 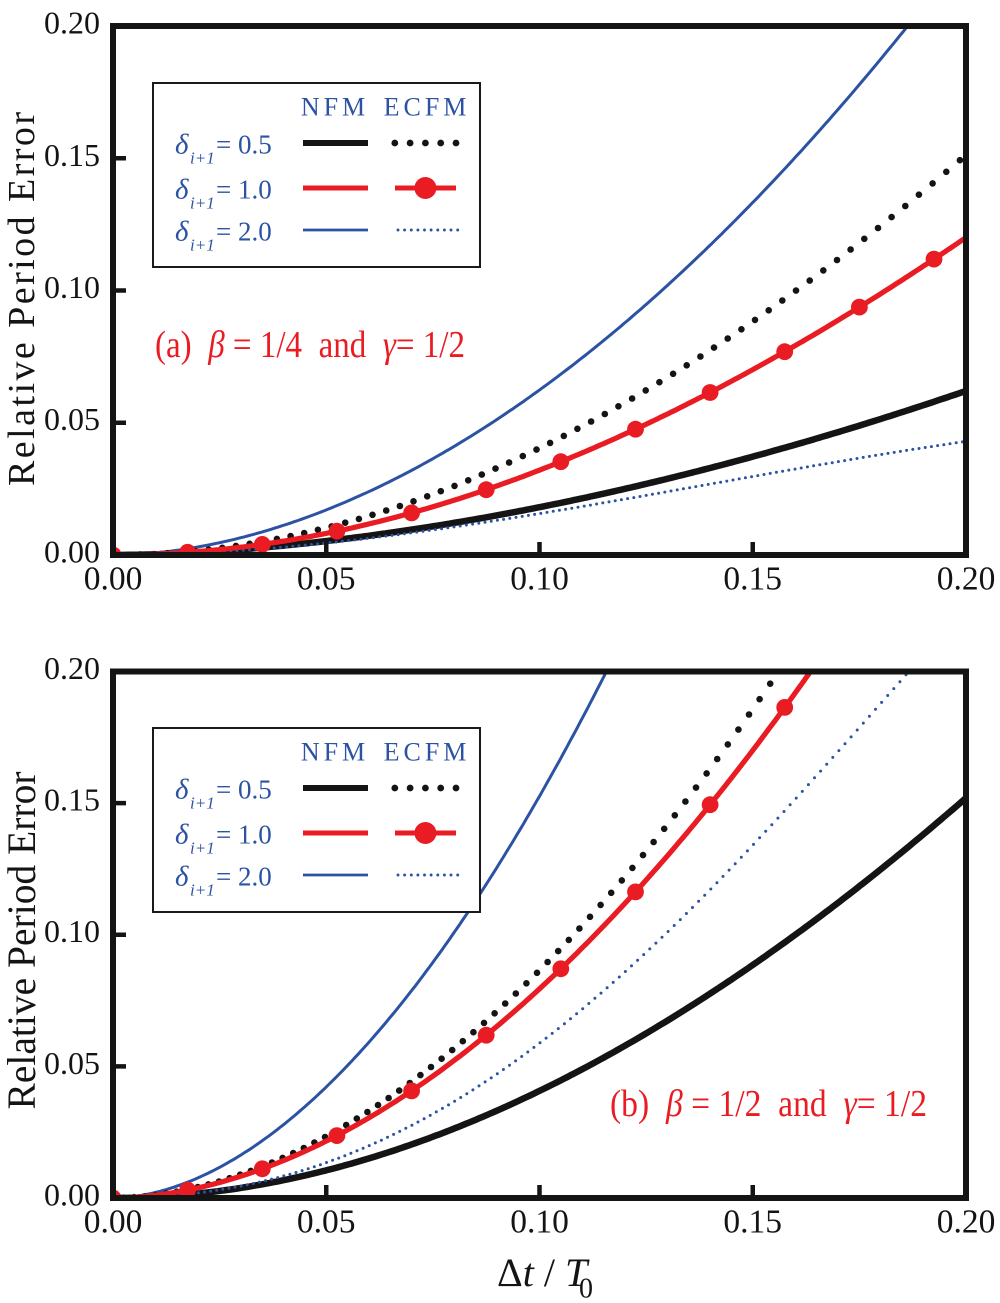 What do you see at coordinates (586, 1288) in the screenshot?
I see `svg-text: 0` at bounding box center [586, 1288].